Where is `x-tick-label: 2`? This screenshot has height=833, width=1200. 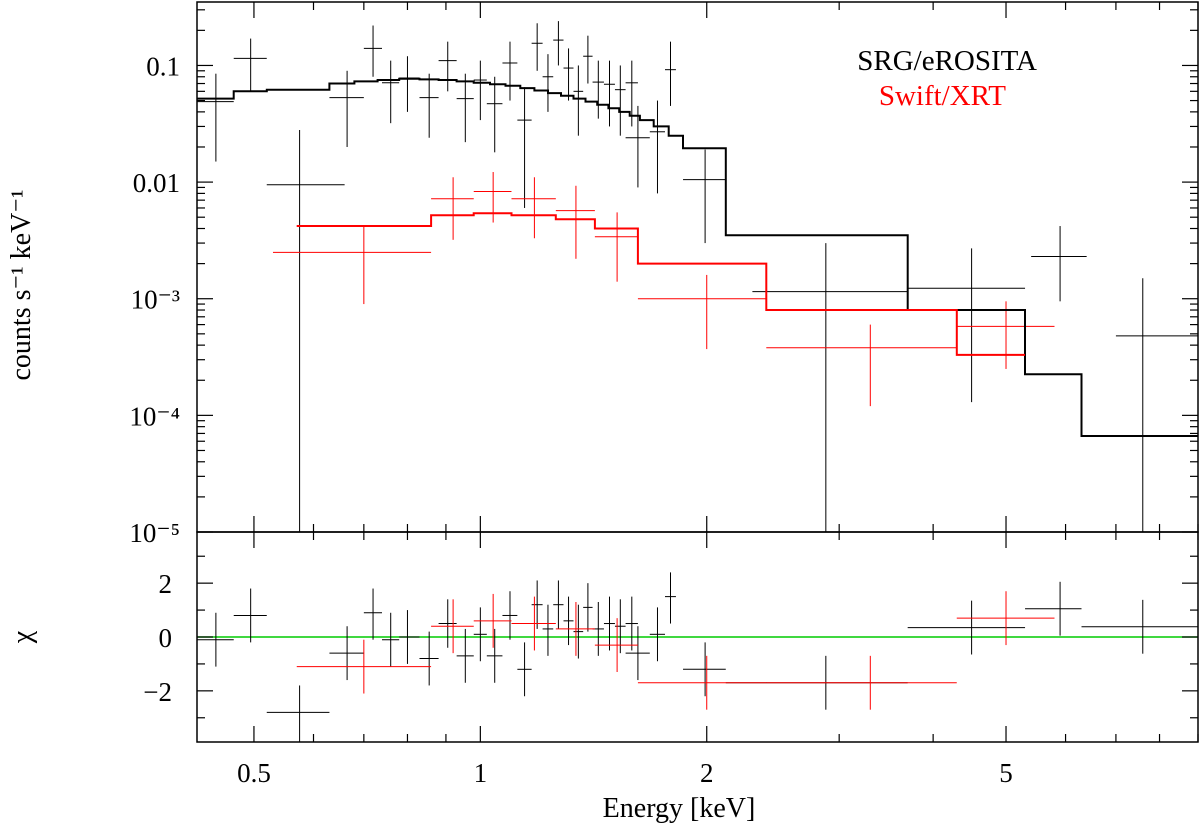
x-tick-label: 2 is located at coordinates (707, 773).